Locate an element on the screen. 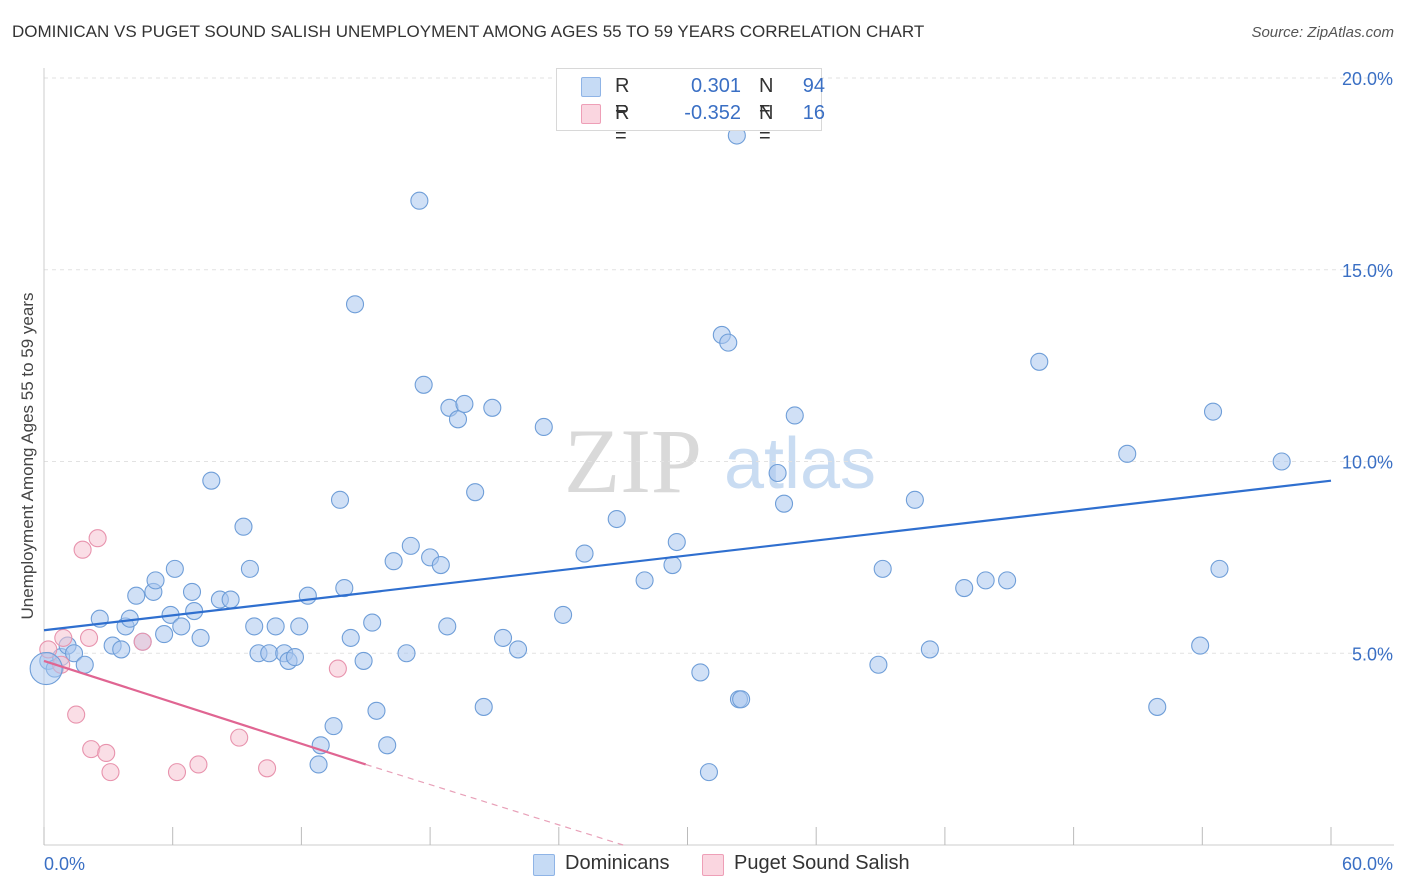 The height and width of the screenshot is (892, 1406). puget-sound-salish-trend-extension is located at coordinates (494, 804).